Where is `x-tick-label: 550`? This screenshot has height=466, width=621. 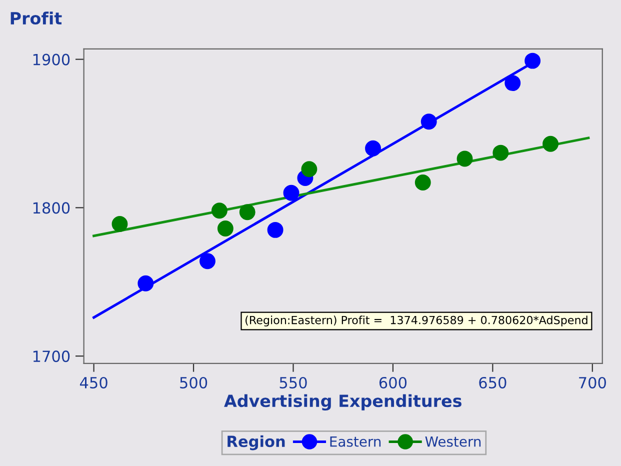 x-tick-label: 550 is located at coordinates (293, 382).